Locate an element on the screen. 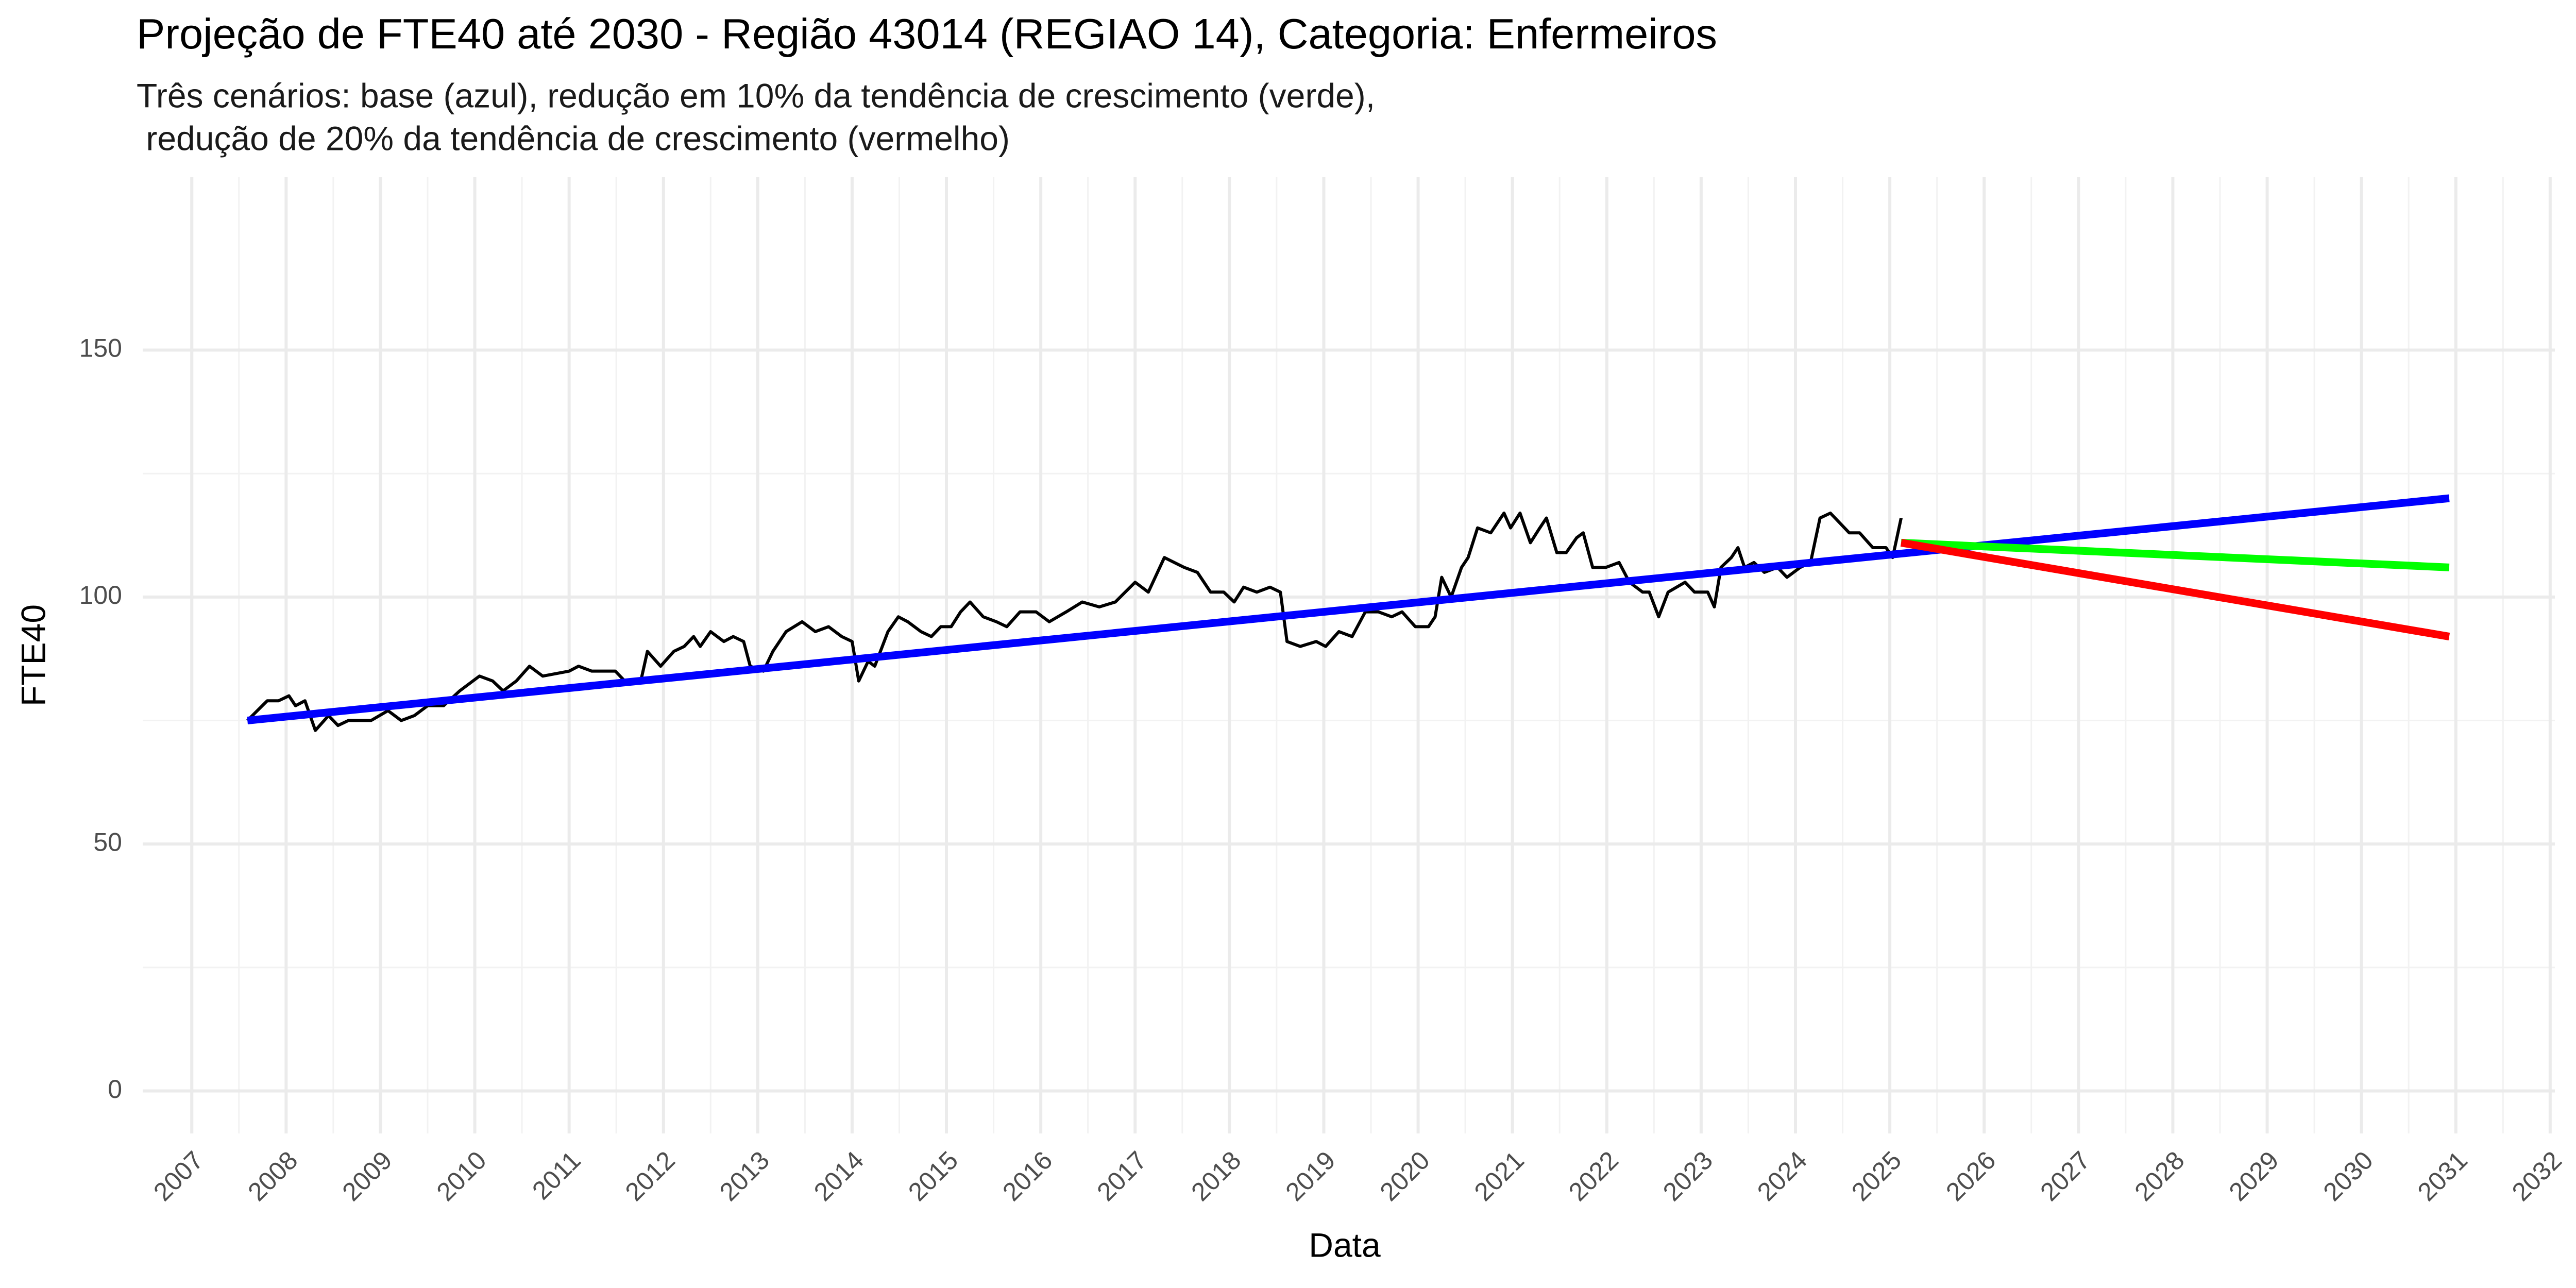 Image resolution: width=2576 pixels, height=1288 pixels. x-axis-label: Data is located at coordinates (1345, 1245).